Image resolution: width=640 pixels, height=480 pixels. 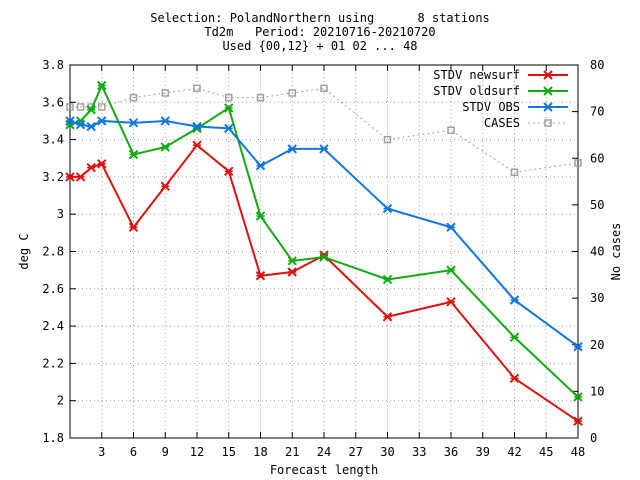 I want to click on y2-tick-label: 10, so click(x=597, y=391).